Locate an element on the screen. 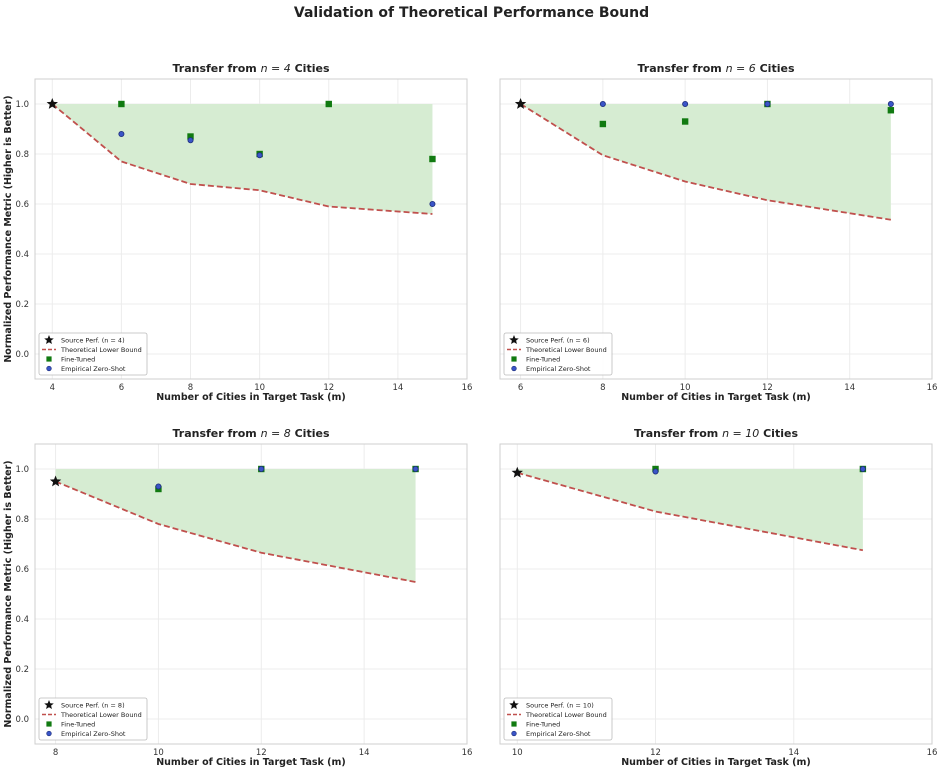 The image size is (943, 778). legend-label: Source Perf. (n = 8) is located at coordinates (93, 705).